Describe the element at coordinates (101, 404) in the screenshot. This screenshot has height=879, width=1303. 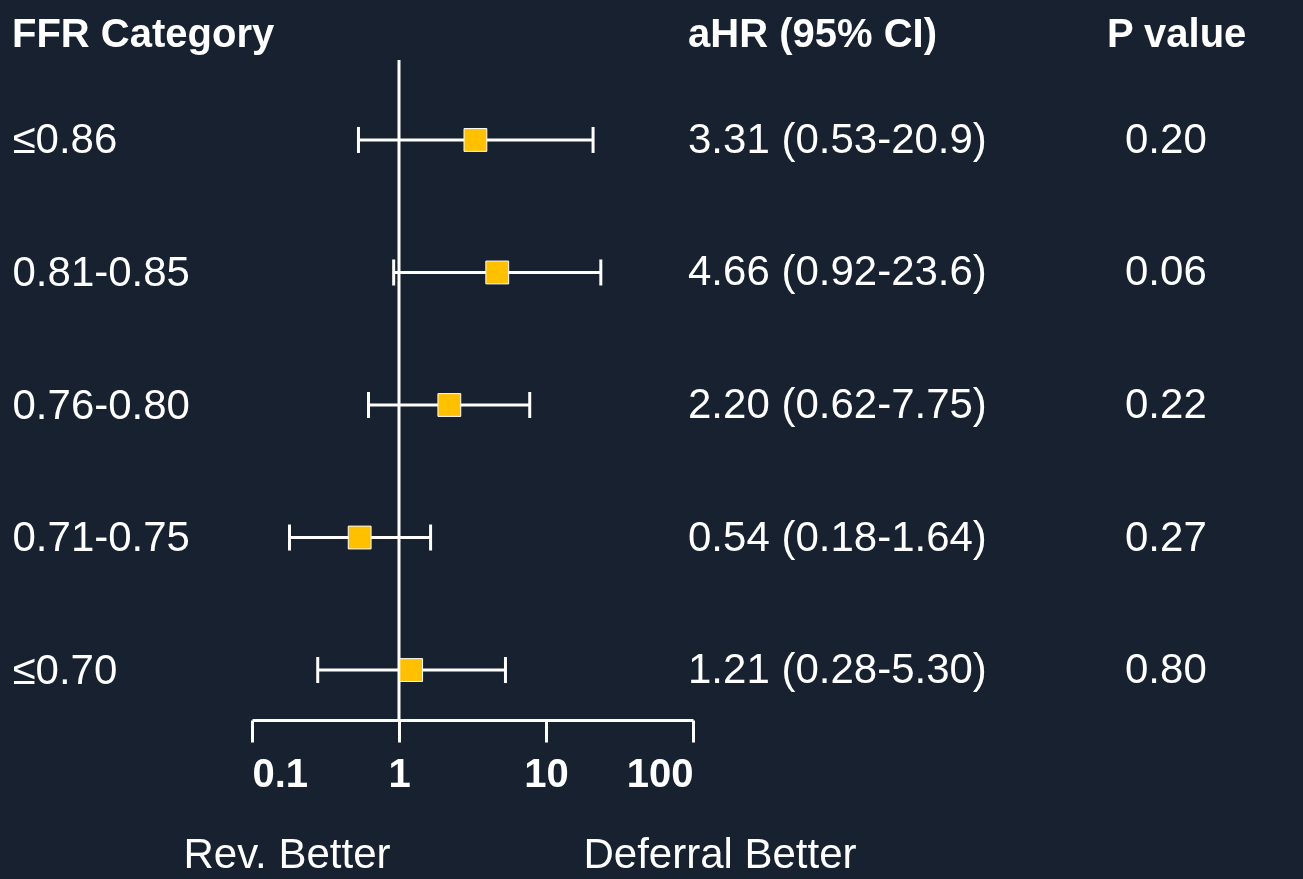
I see `y-tick-label: 0.76-0.80` at that location.